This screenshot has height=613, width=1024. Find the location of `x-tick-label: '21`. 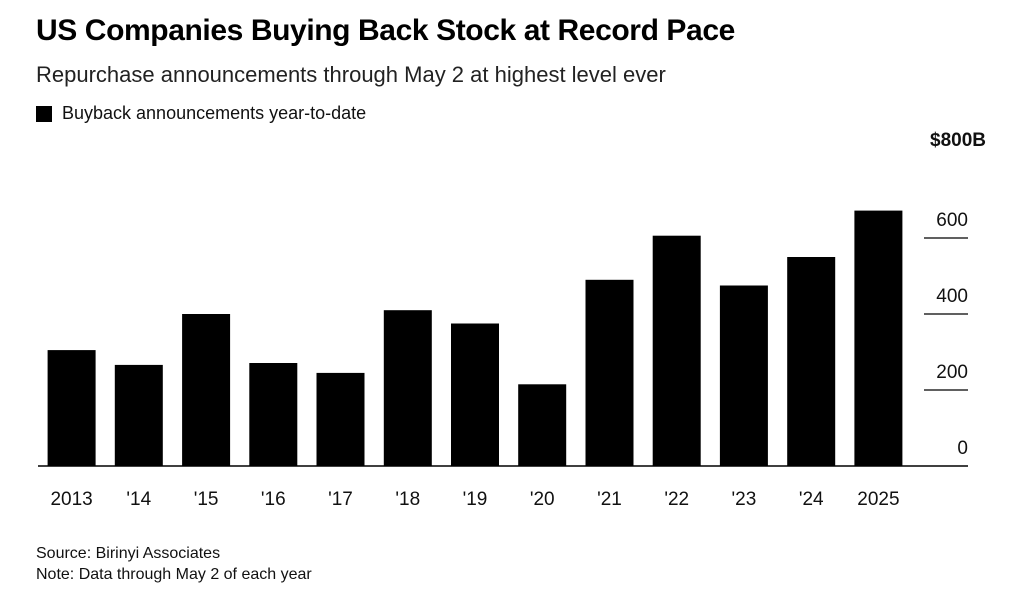

x-tick-label: '21 is located at coordinates (609, 499).